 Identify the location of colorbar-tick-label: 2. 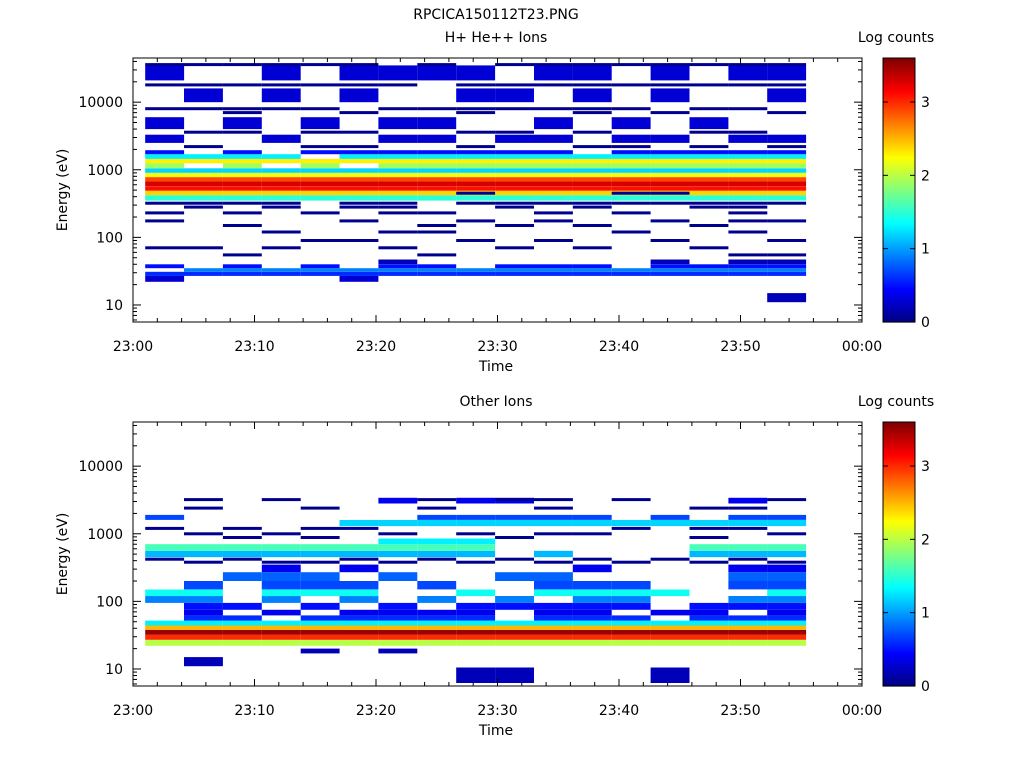
(925, 176).